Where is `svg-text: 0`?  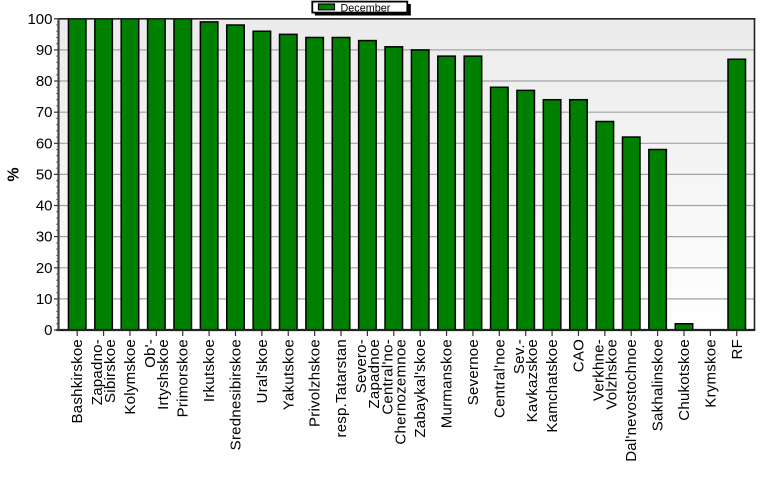 svg-text: 0 is located at coordinates (48, 330).